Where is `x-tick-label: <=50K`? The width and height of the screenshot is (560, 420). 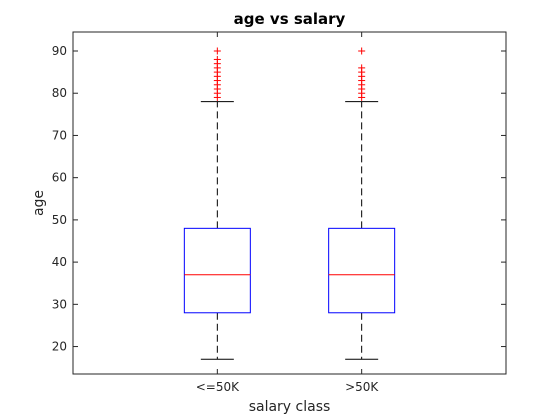
x-tick-label: <=50K is located at coordinates (218, 387).